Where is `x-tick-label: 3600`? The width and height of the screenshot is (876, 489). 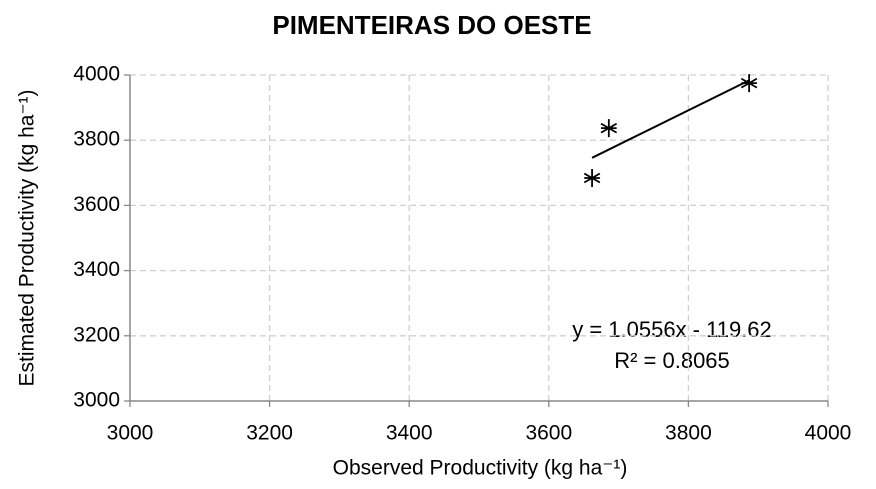
x-tick-label: 3600 is located at coordinates (548, 433).